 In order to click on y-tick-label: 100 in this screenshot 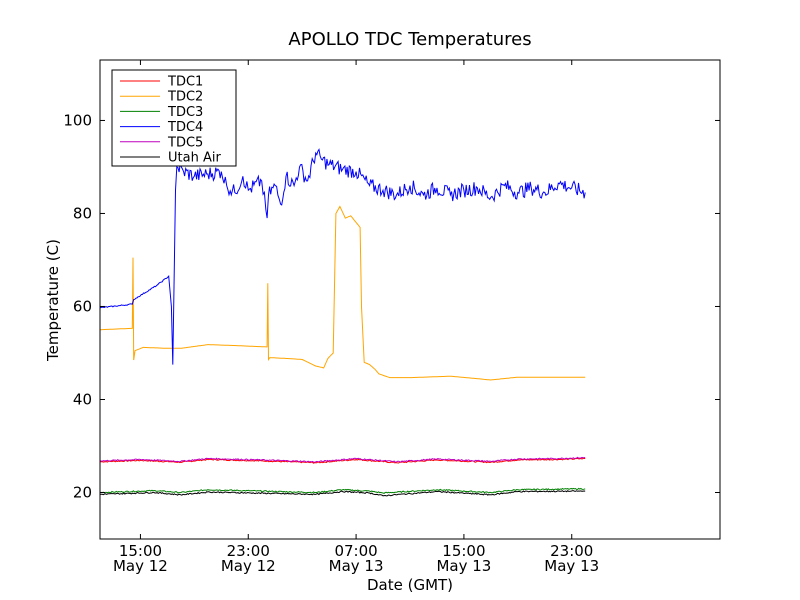, I will do `click(77, 120)`.